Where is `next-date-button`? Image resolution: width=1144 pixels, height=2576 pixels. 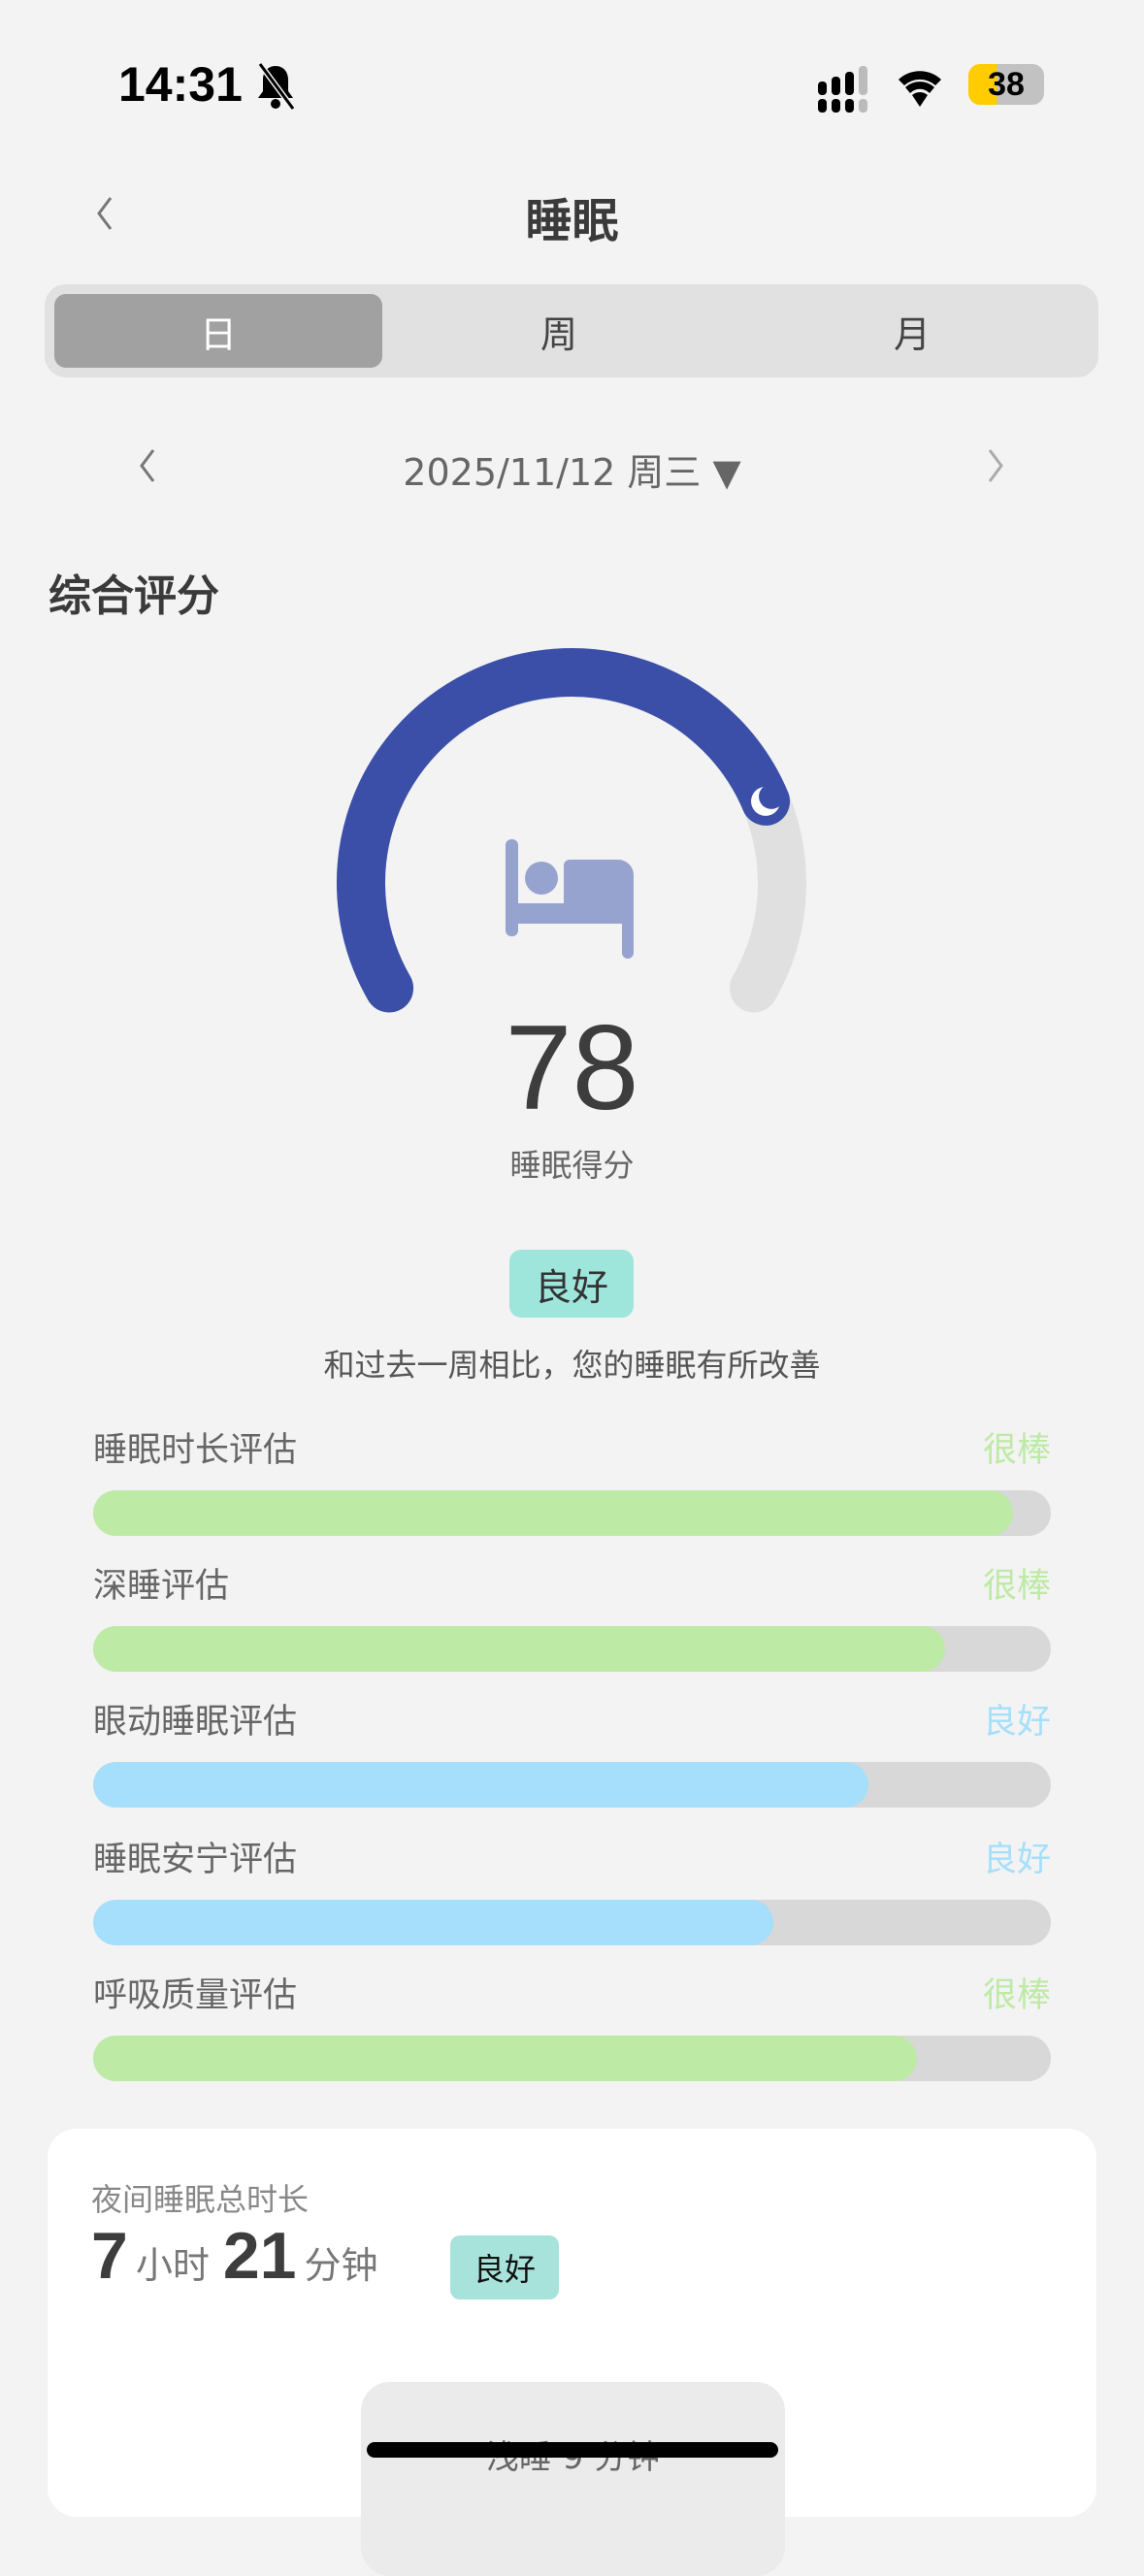 next-date-button is located at coordinates (996, 465).